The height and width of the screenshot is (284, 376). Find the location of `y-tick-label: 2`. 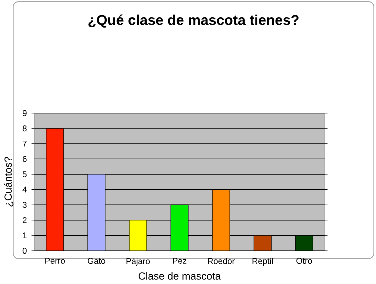

y-tick-label: 2 is located at coordinates (24, 220).